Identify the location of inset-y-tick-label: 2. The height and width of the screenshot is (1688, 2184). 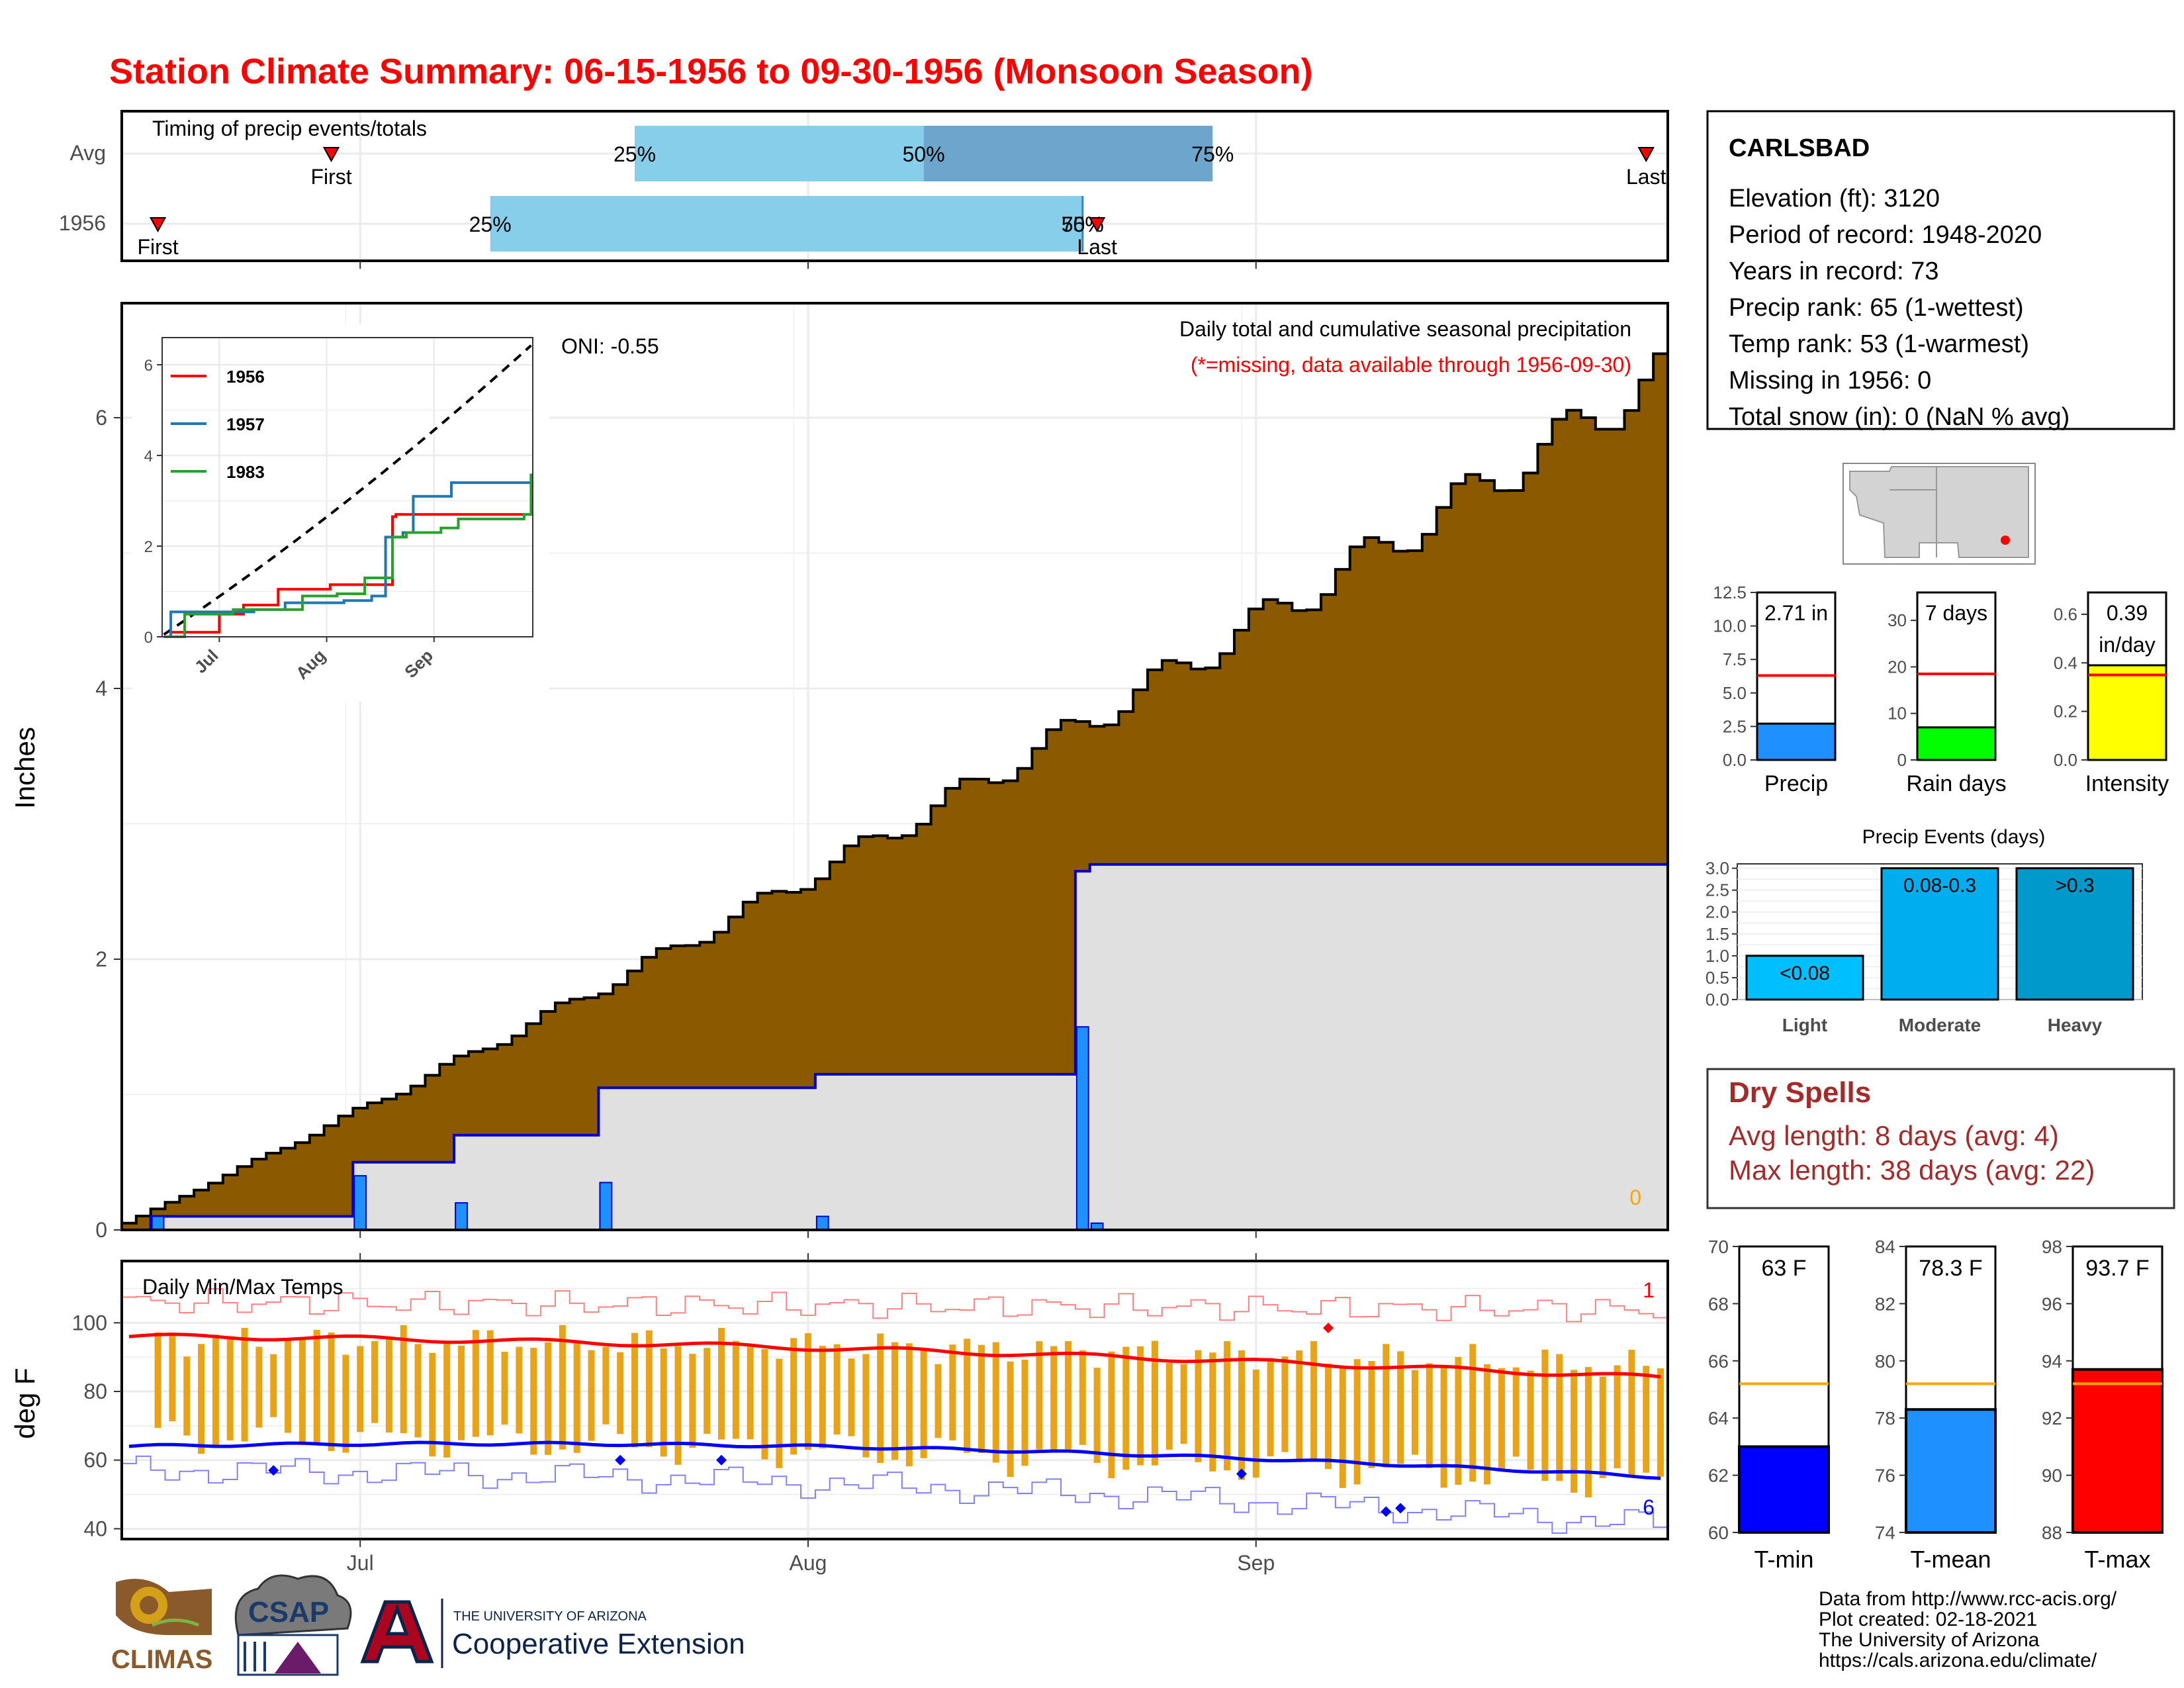
(148, 547).